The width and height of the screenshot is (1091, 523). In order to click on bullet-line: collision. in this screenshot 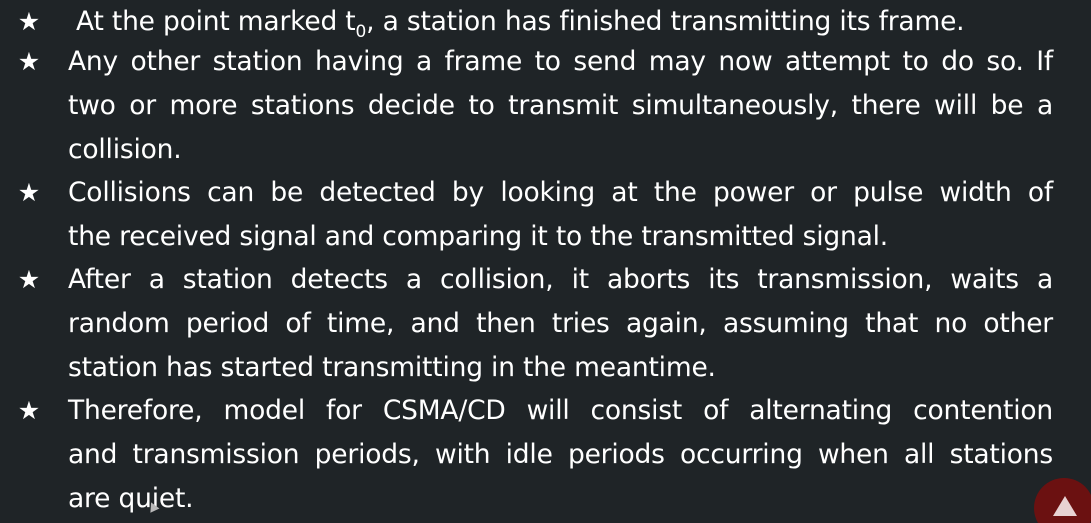, I will do `click(125, 149)`.